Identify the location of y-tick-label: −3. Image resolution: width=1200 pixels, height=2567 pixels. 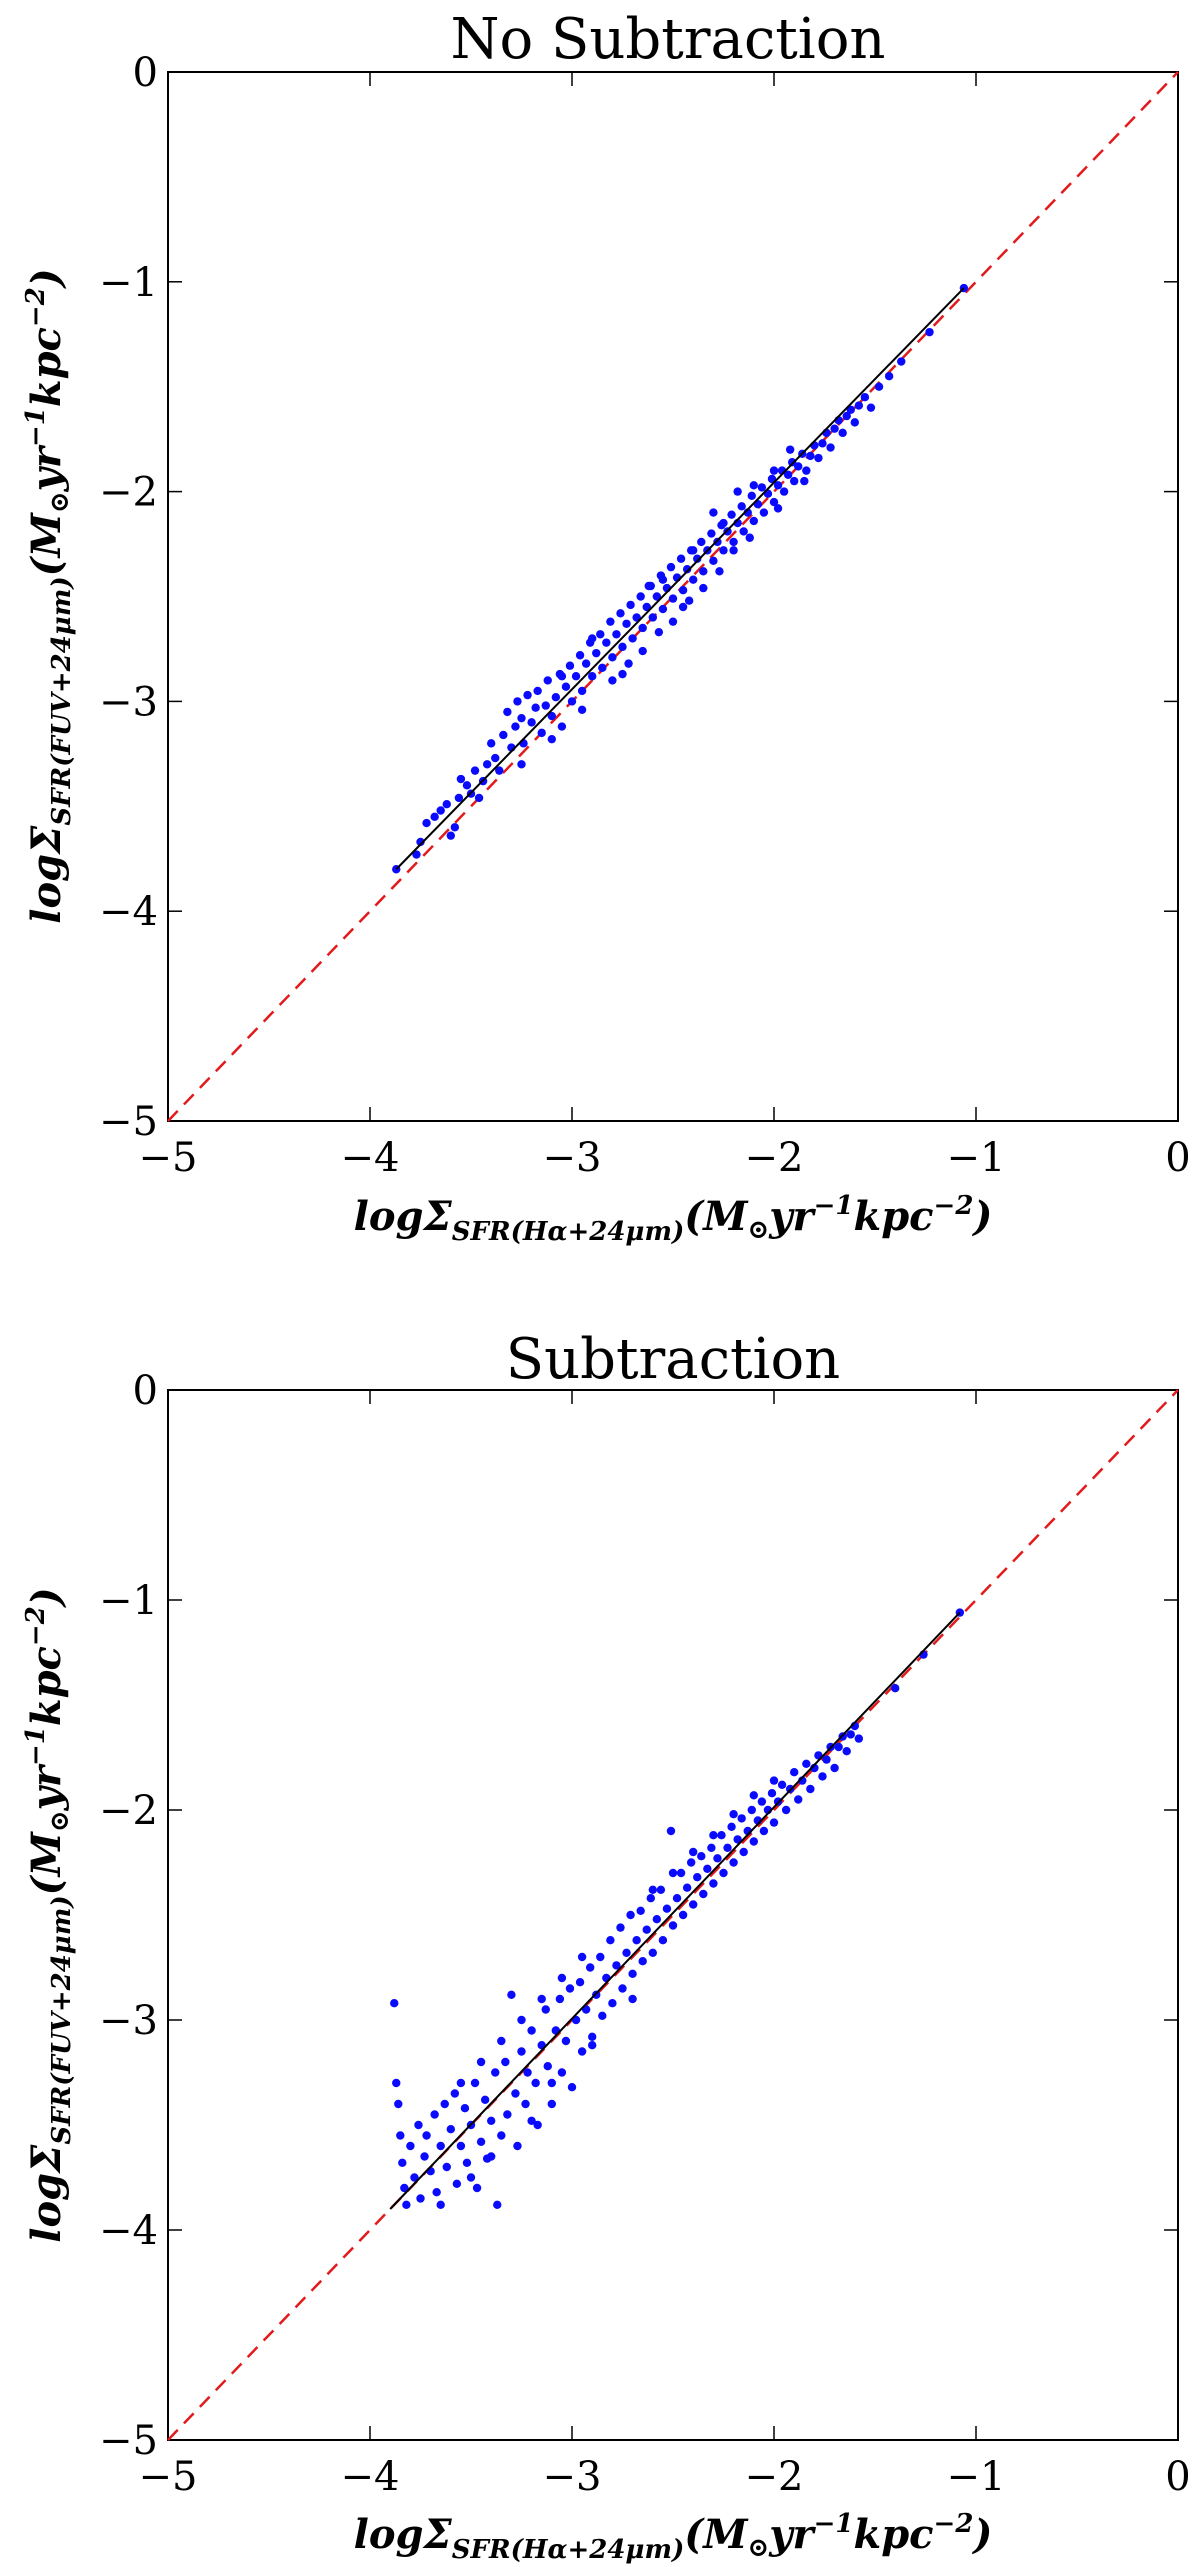
(128, 2021).